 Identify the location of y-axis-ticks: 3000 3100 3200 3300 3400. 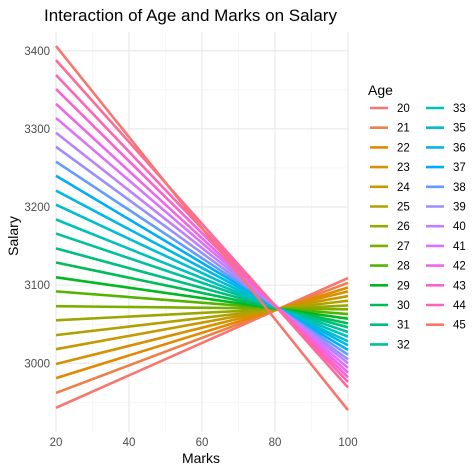
(37, 208).